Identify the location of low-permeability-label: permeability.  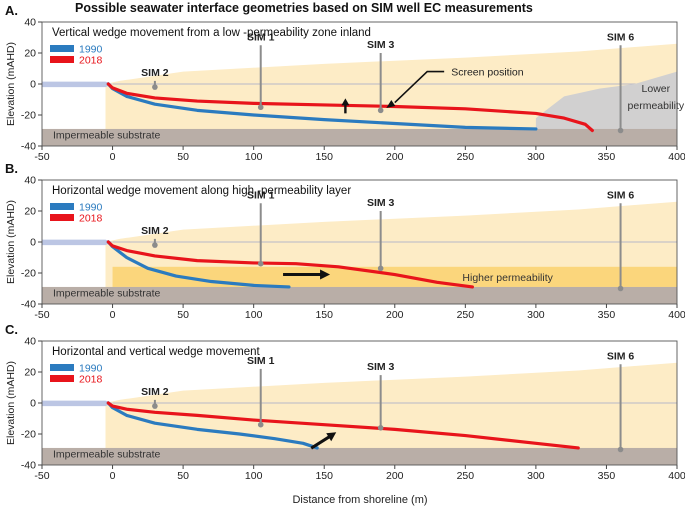
(656, 106).